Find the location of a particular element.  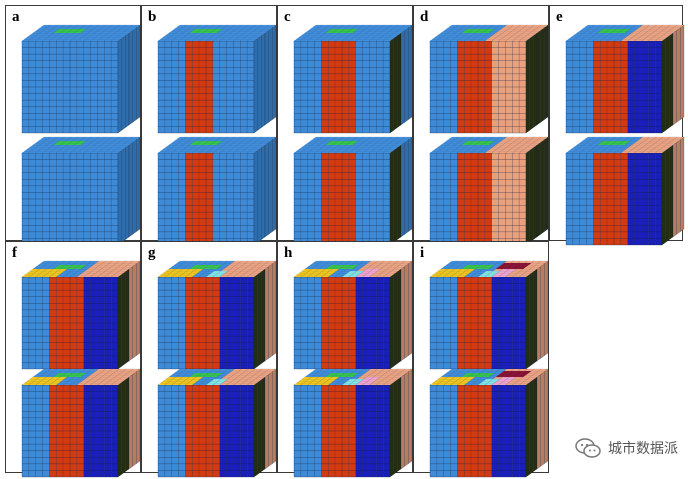

panel-b: b is located at coordinates (209, 125).